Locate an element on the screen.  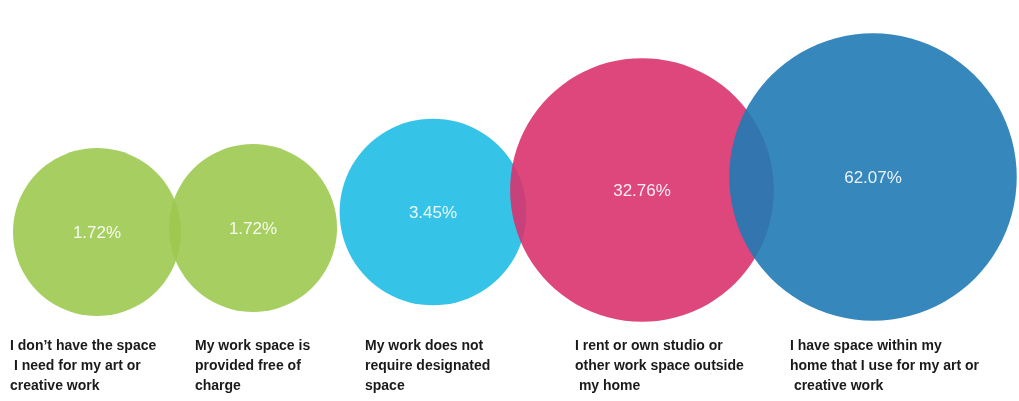
category-label: I rent or own studio or other work space outside my home is located at coordinates (660, 365).